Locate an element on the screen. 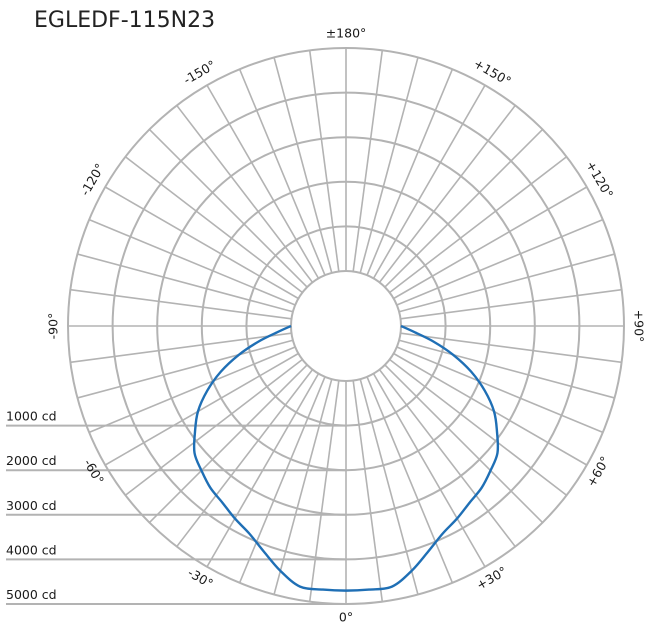 The height and width of the screenshot is (627, 645). angle-label: ±180° is located at coordinates (346, 33).